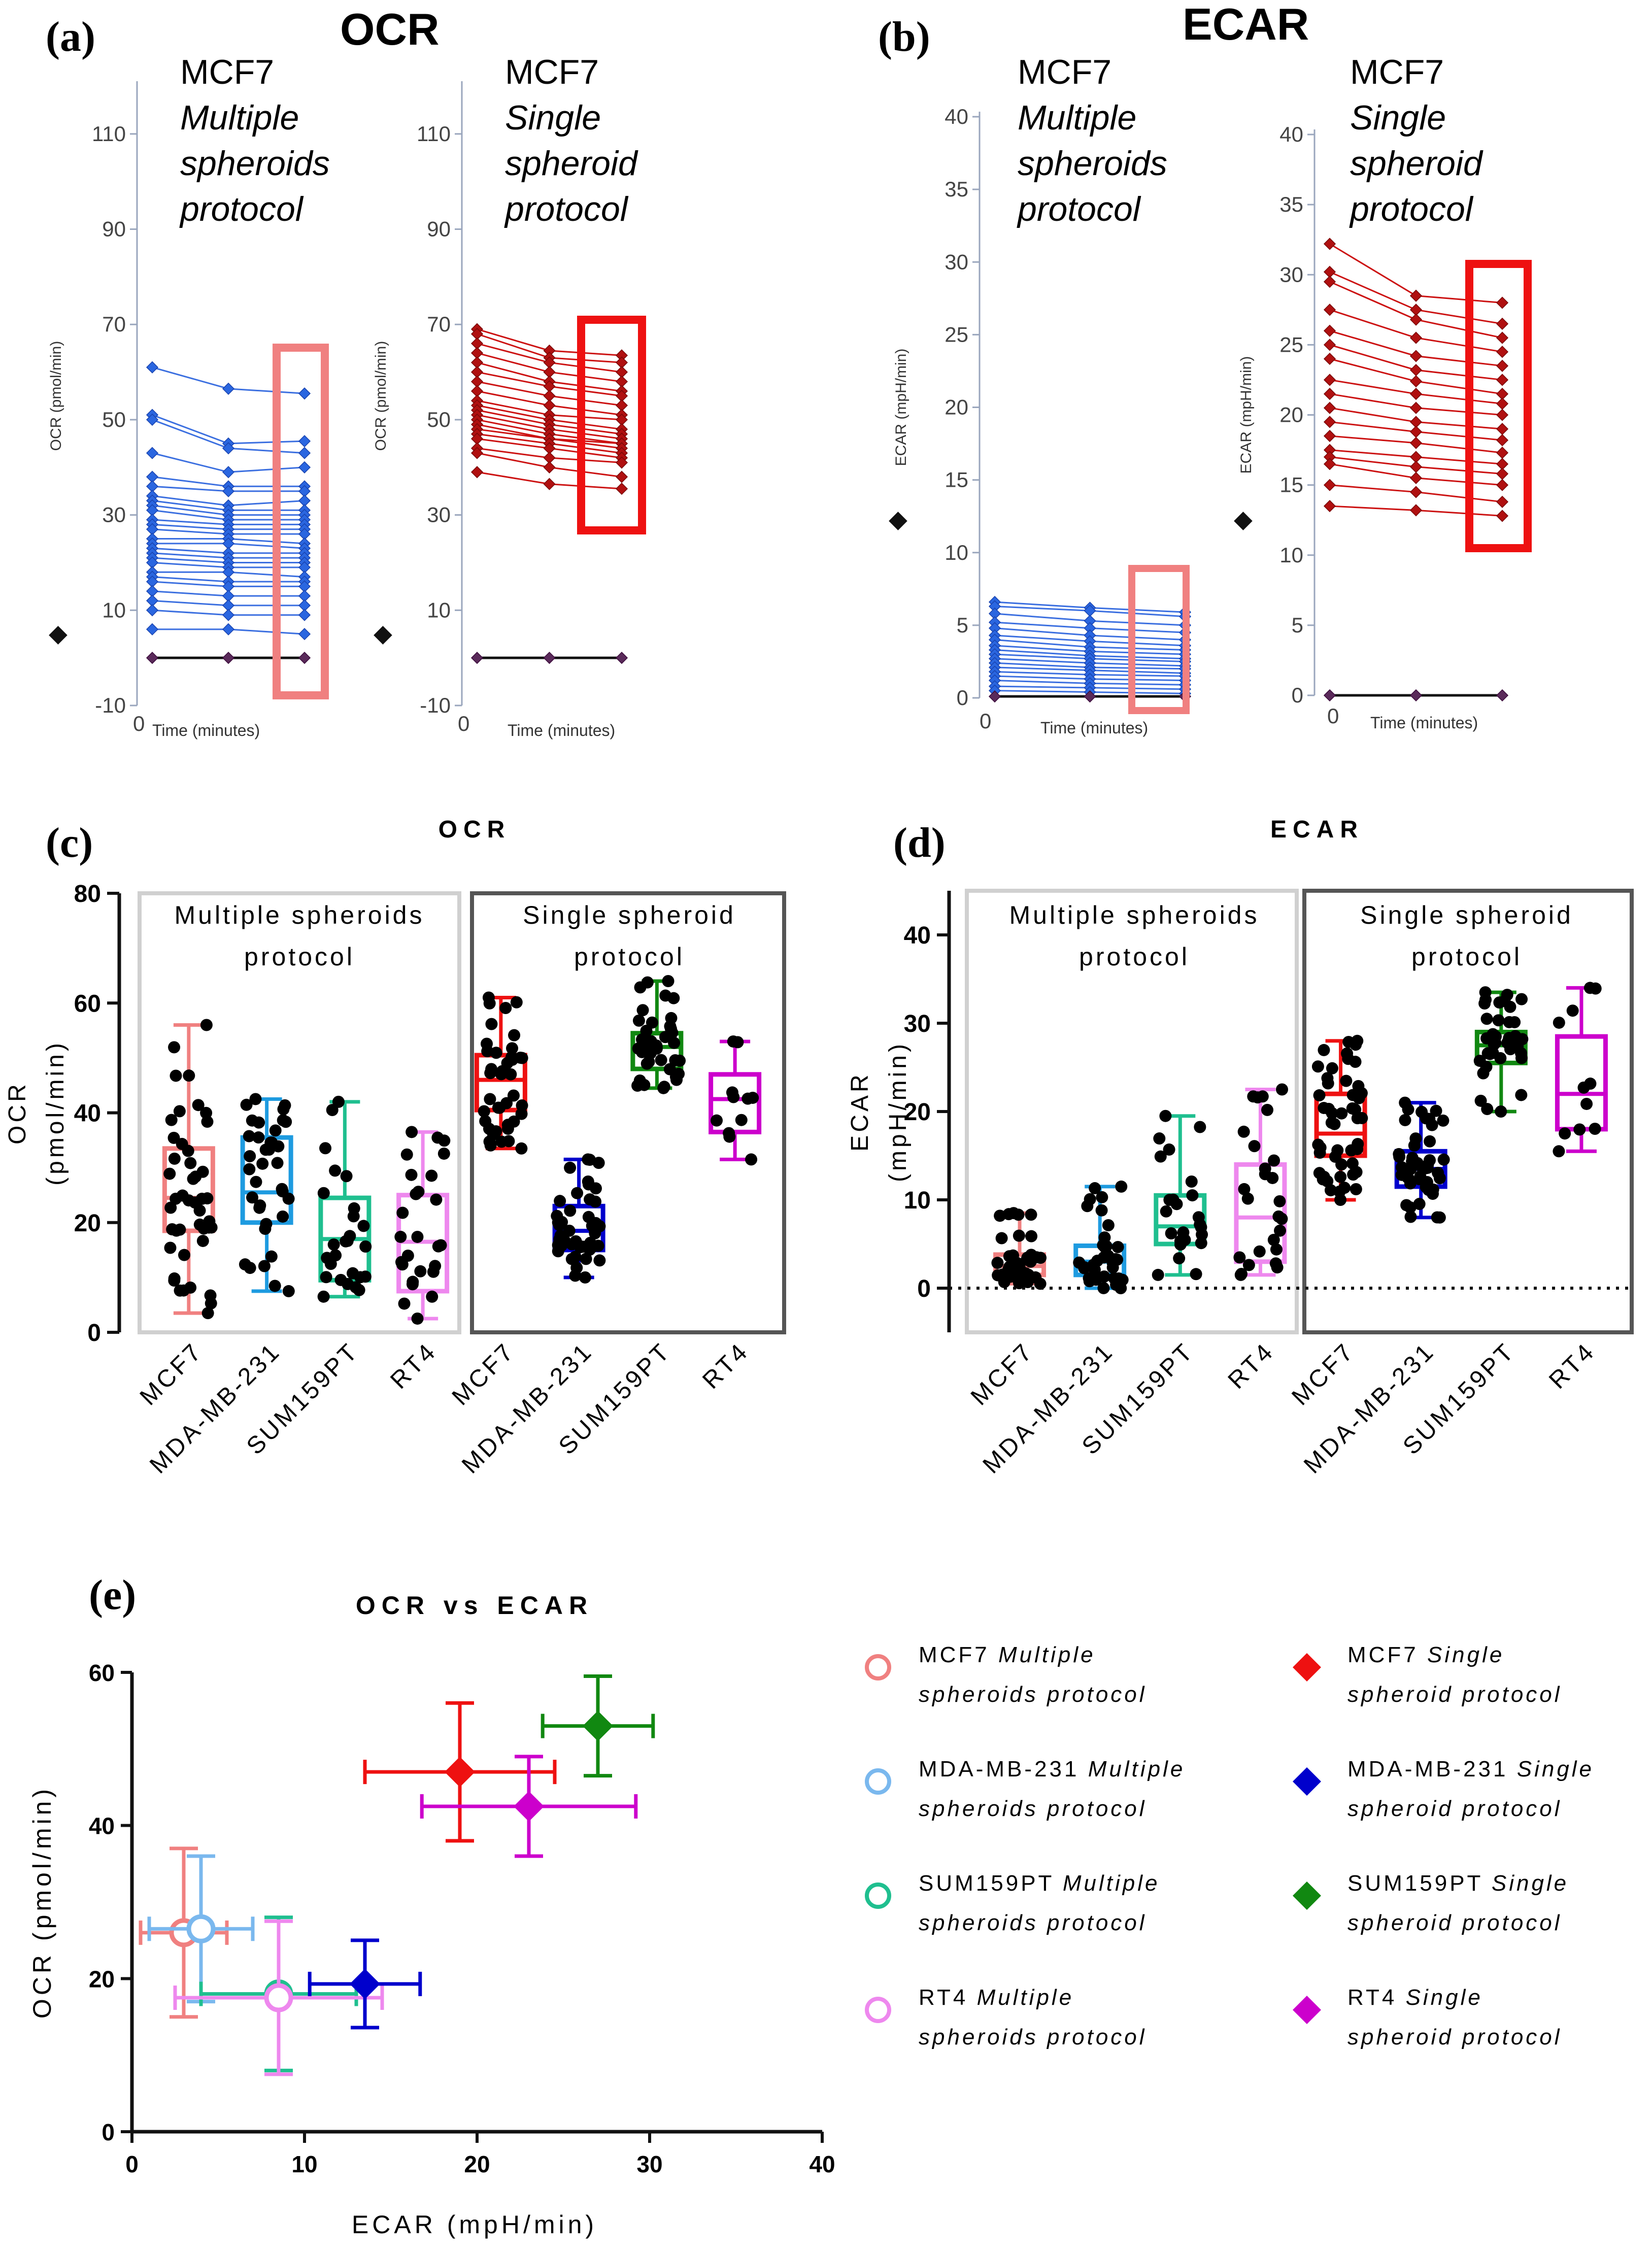 The image size is (1652, 2252). I want to click on chart-title: MCF7, so click(1065, 72).